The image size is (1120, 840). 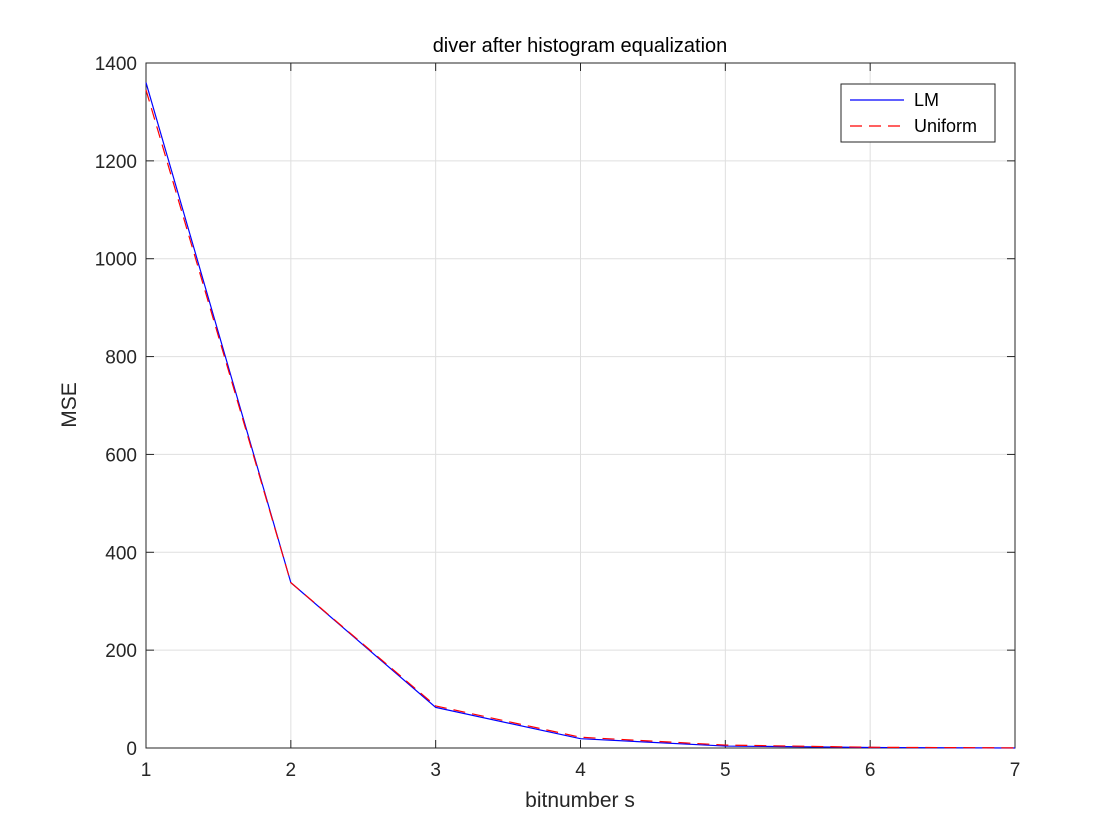 I want to click on x-tick-label: 7, so click(x=1015, y=770).